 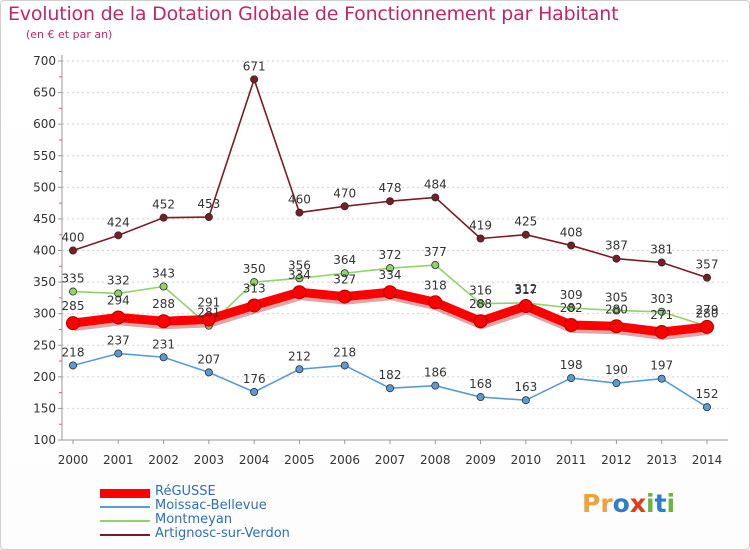 What do you see at coordinates (616, 370) in the screenshot?
I see `data-label: 190` at bounding box center [616, 370].